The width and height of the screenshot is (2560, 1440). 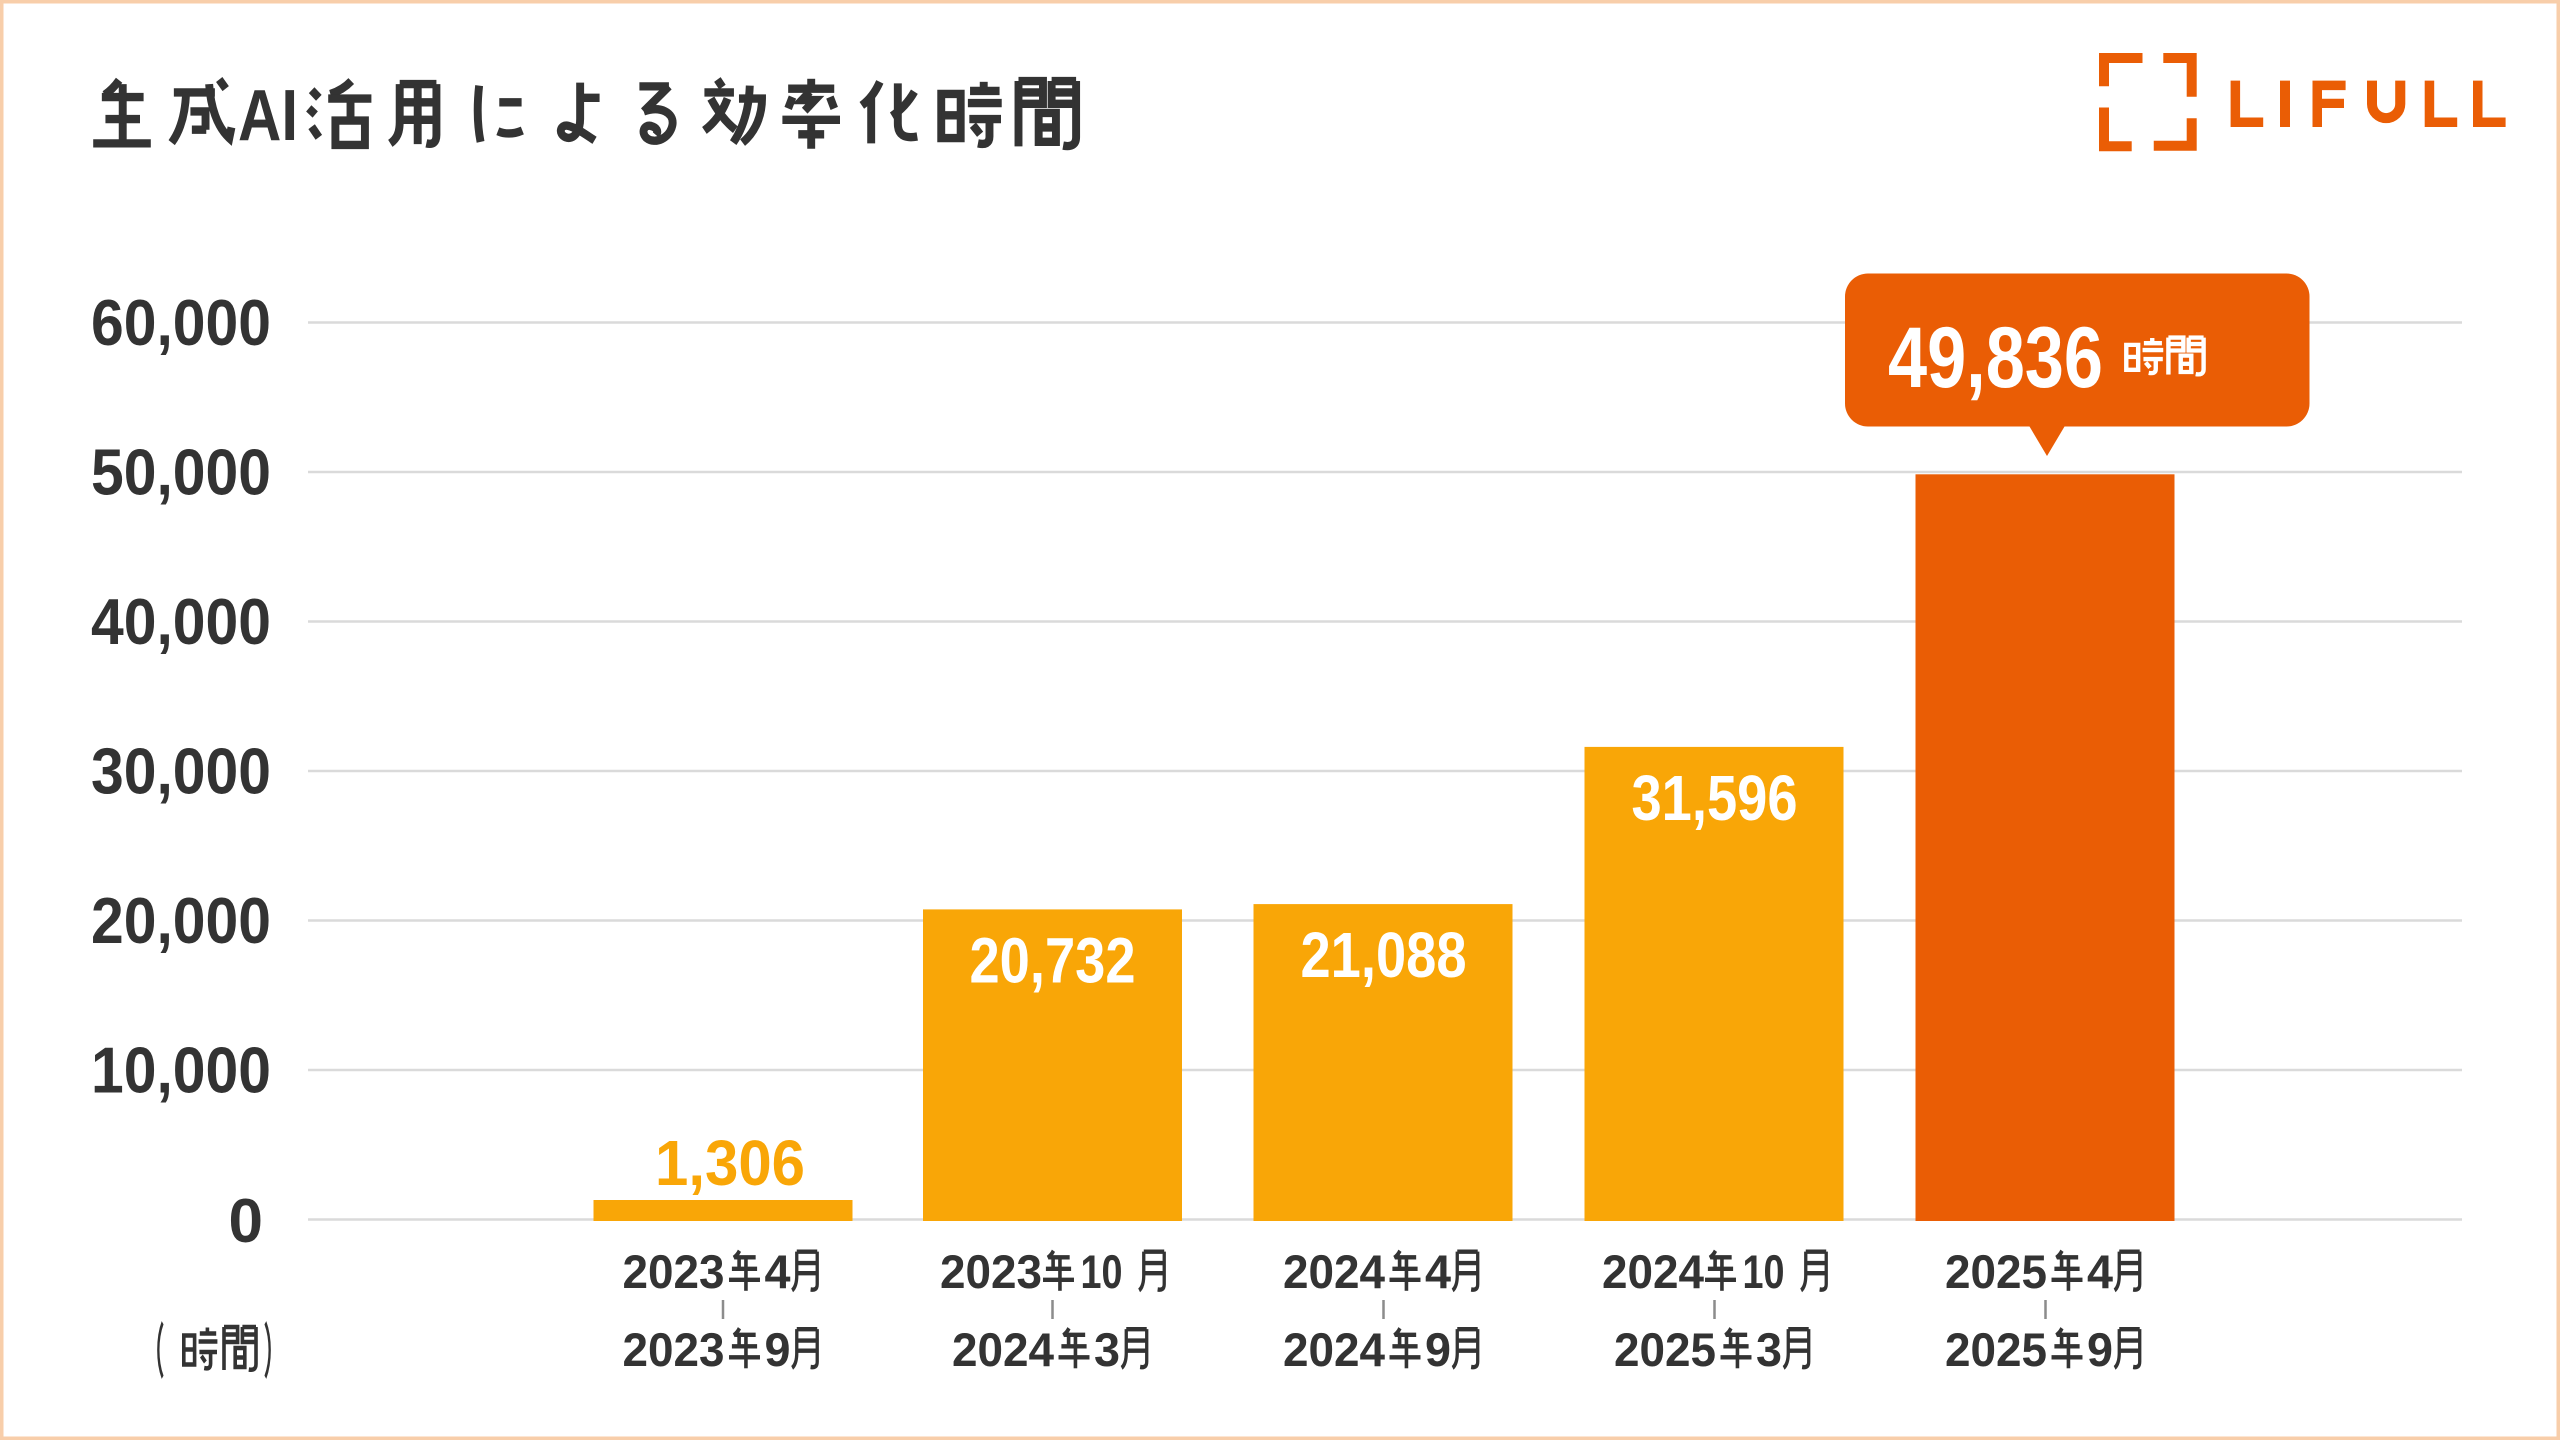 I want to click on svg-text: 40,000, so click(x=181, y=621).